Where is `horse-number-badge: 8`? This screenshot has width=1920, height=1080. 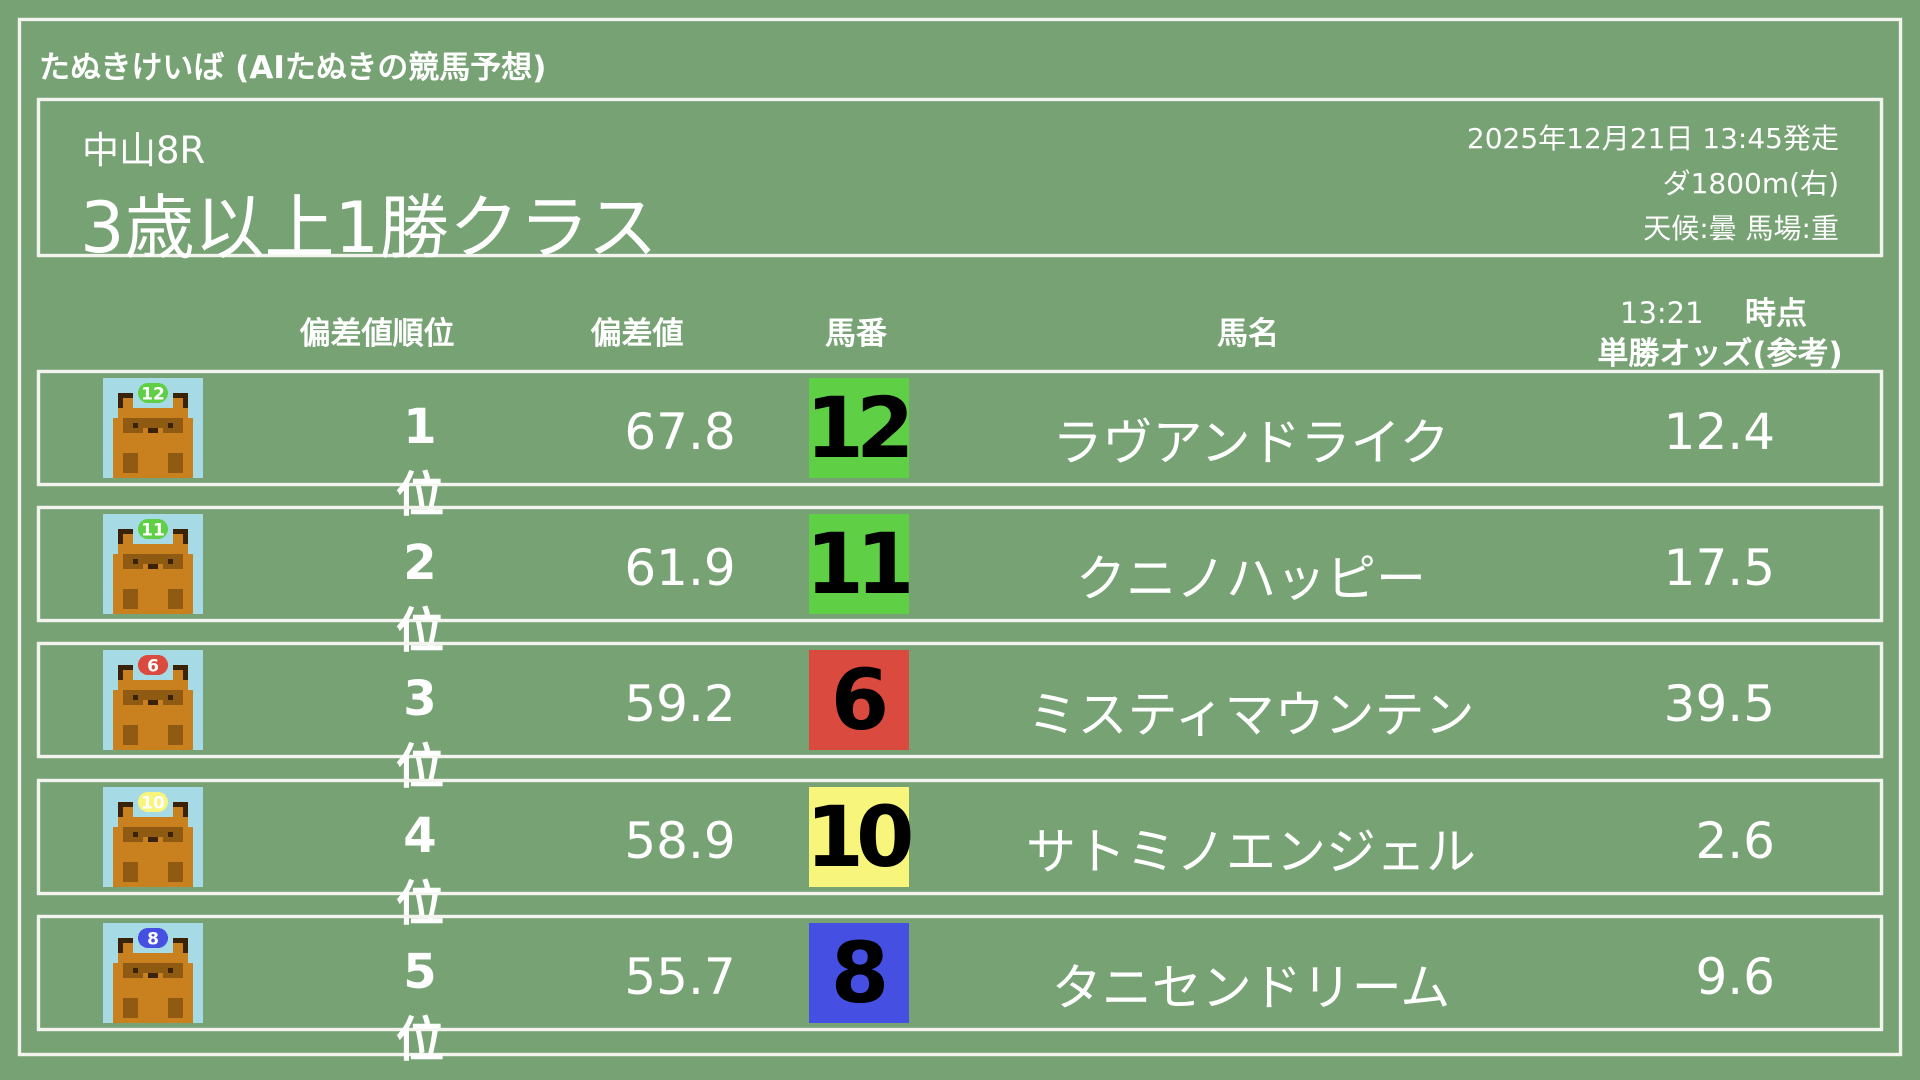 horse-number-badge: 8 is located at coordinates (859, 973).